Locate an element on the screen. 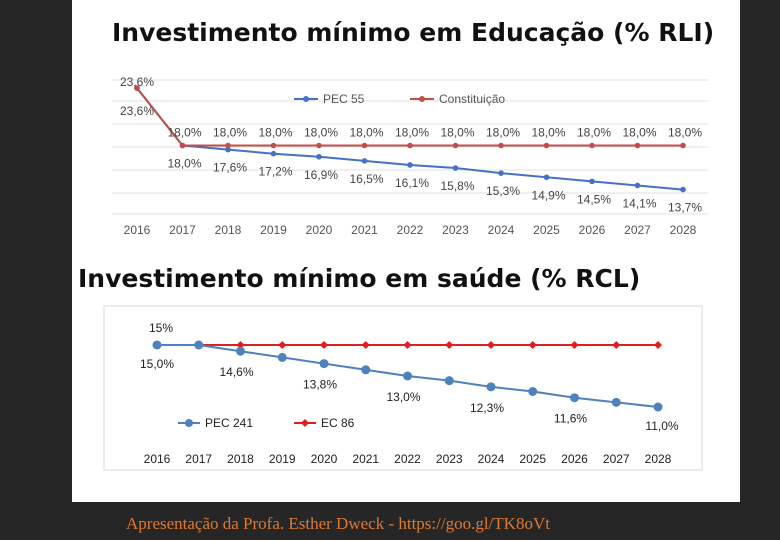 The height and width of the screenshot is (540, 780). data-label: 15,0% is located at coordinates (157, 364).